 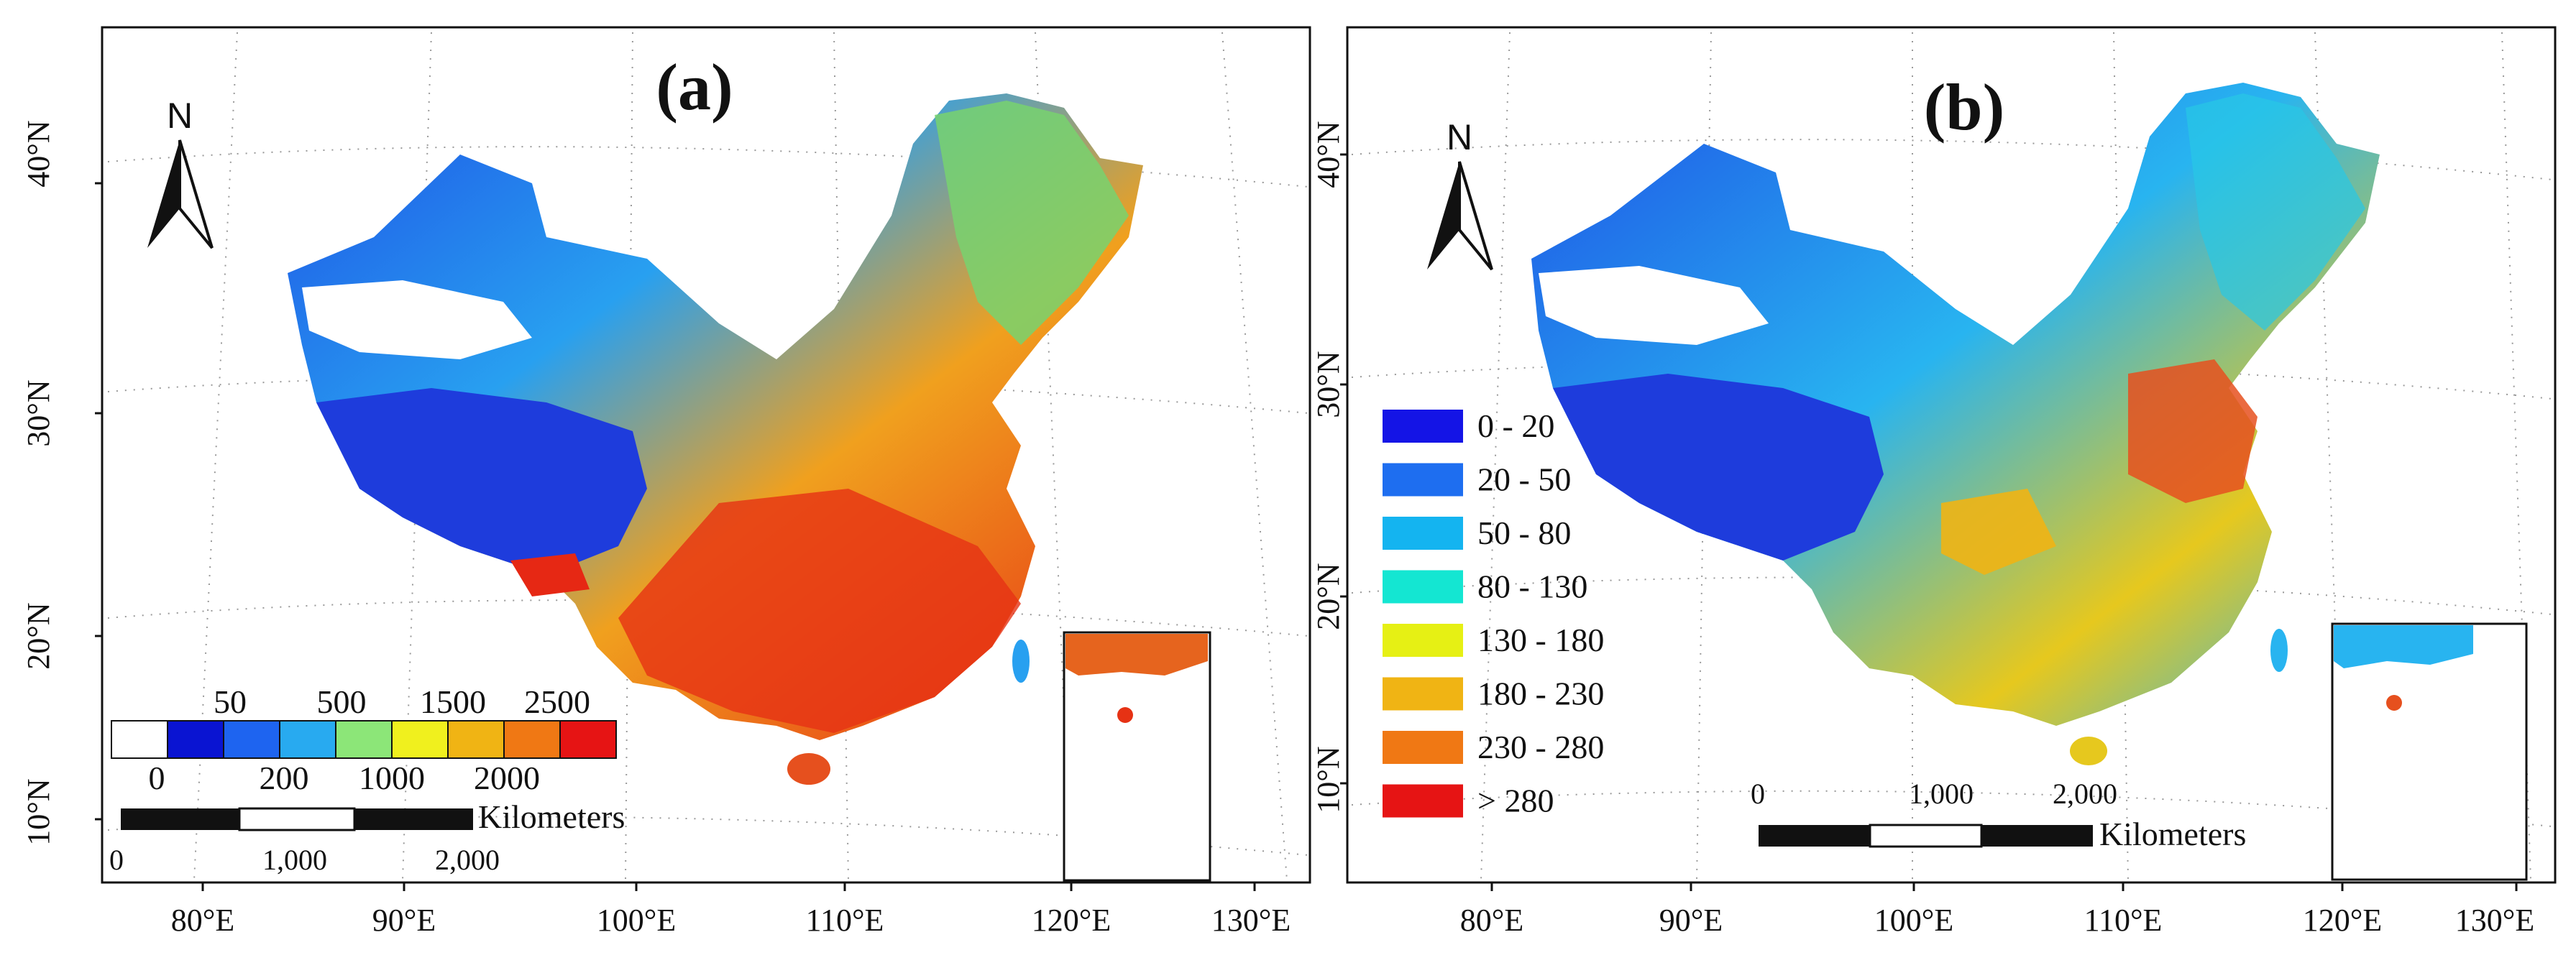 What do you see at coordinates (38, 412) in the screenshot?
I see `panel-a-lat-tick: 30°N` at bounding box center [38, 412].